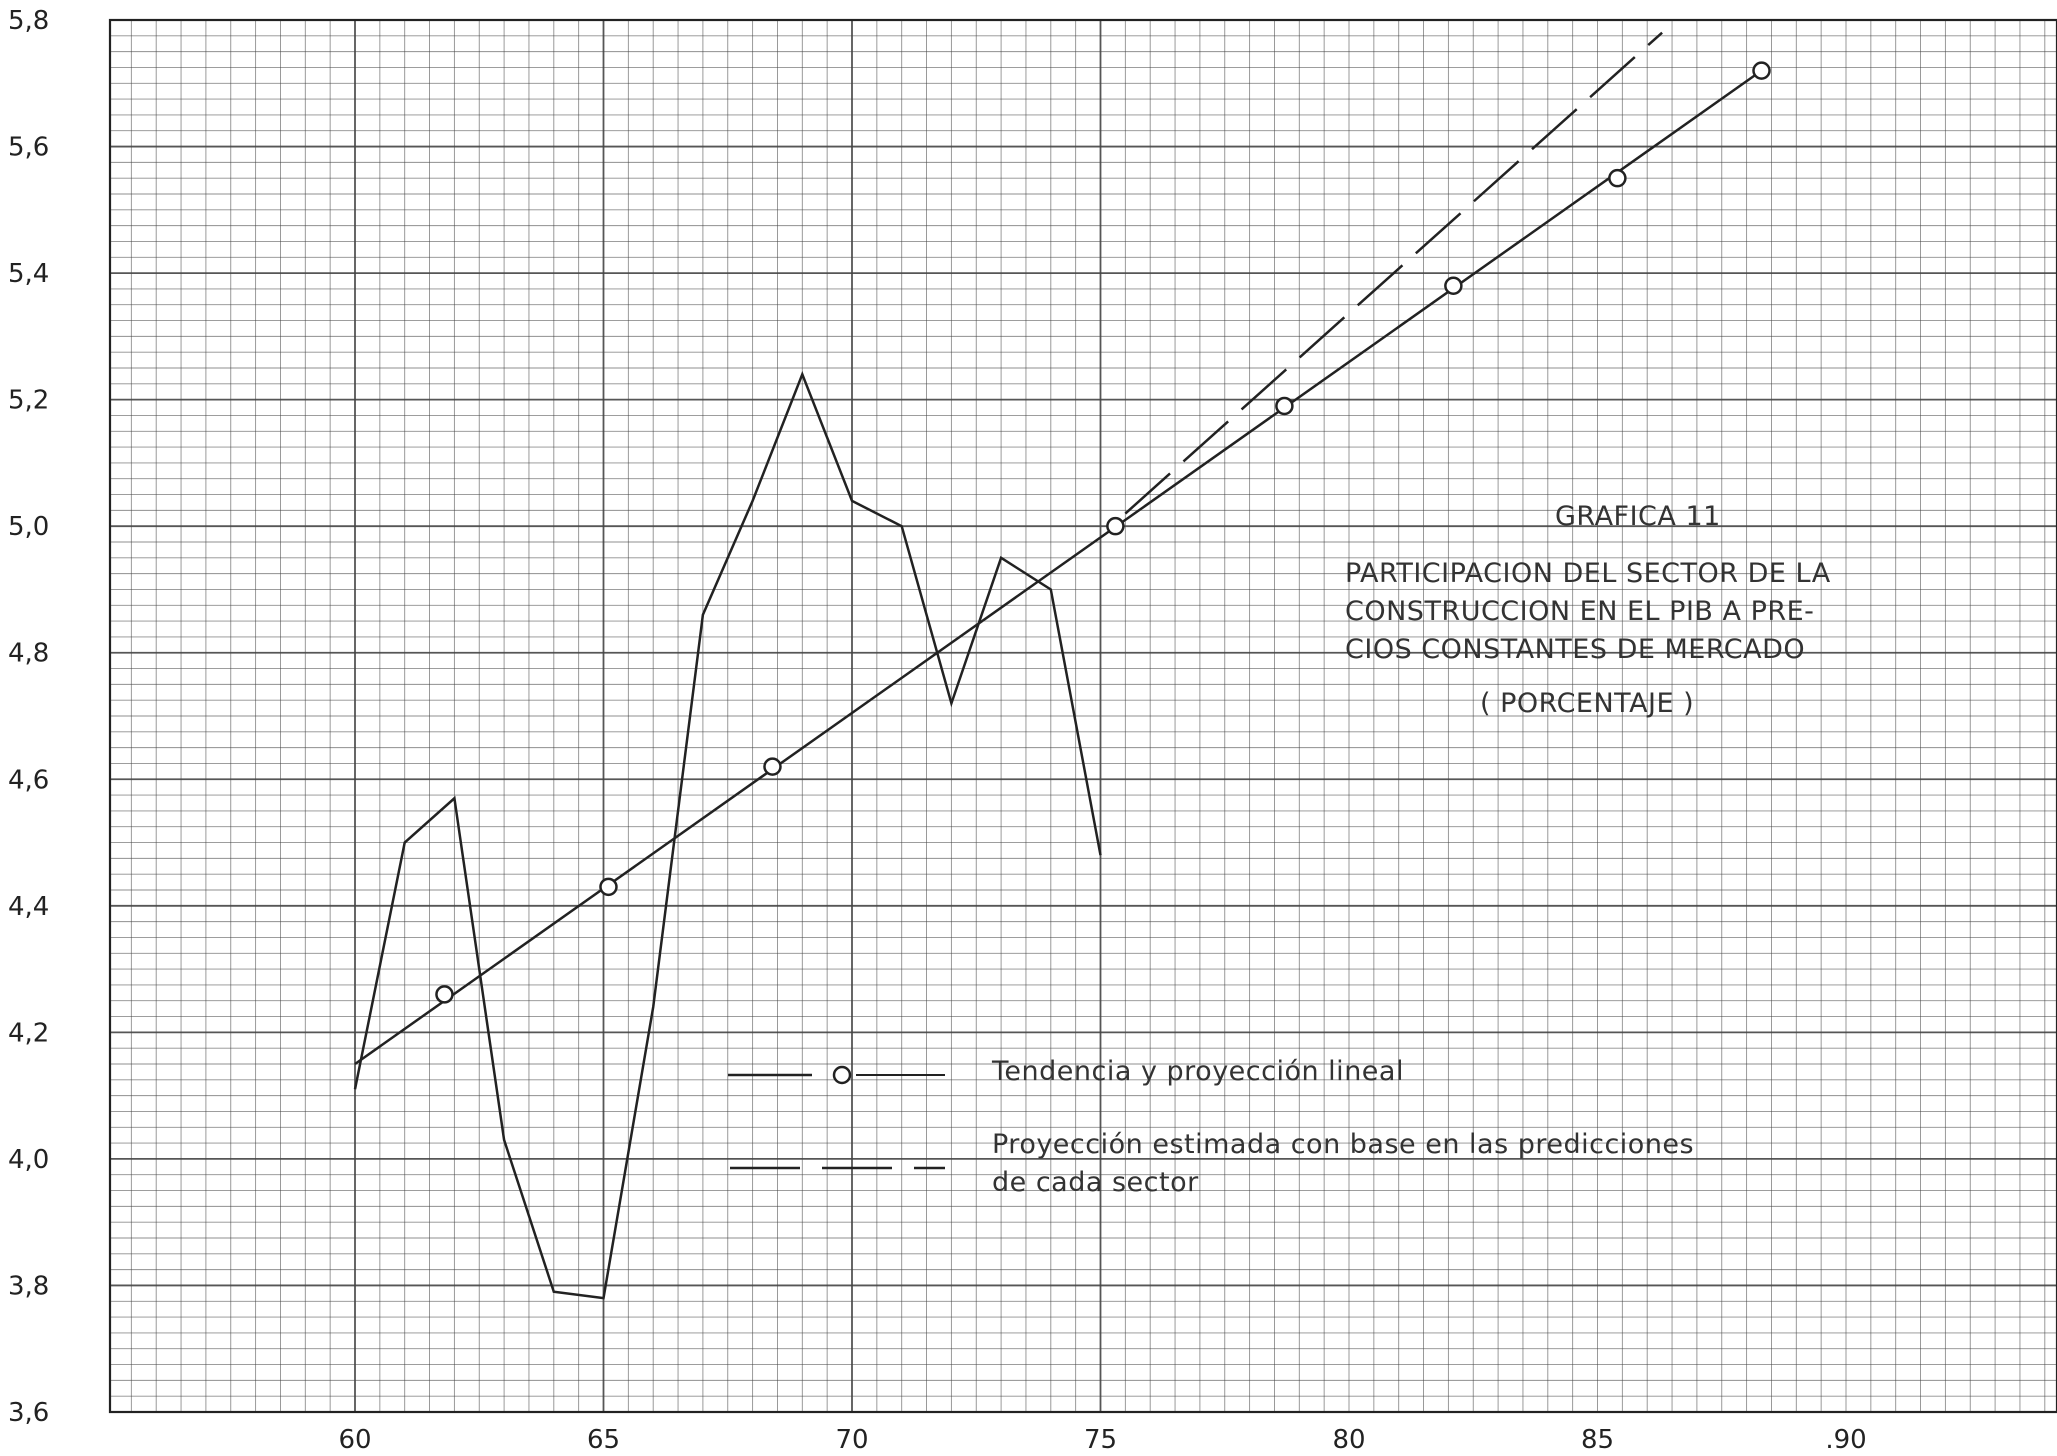  Describe the element at coordinates (28, 527) in the screenshot. I see `y-tick-label: 5,0` at that location.